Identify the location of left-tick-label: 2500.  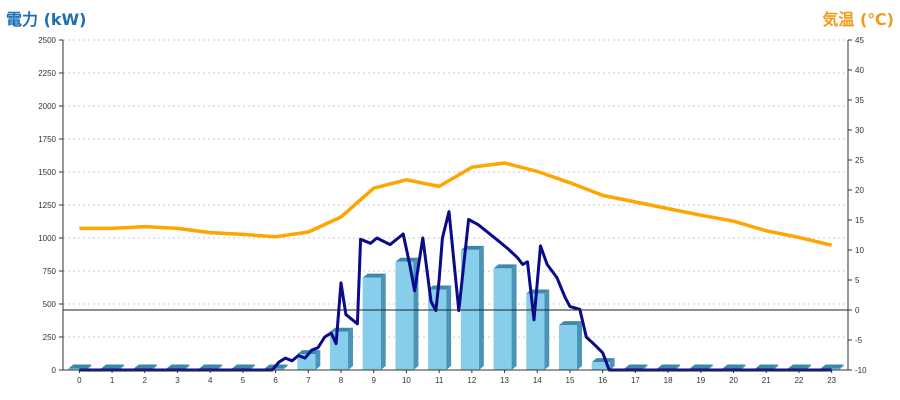
(47, 40).